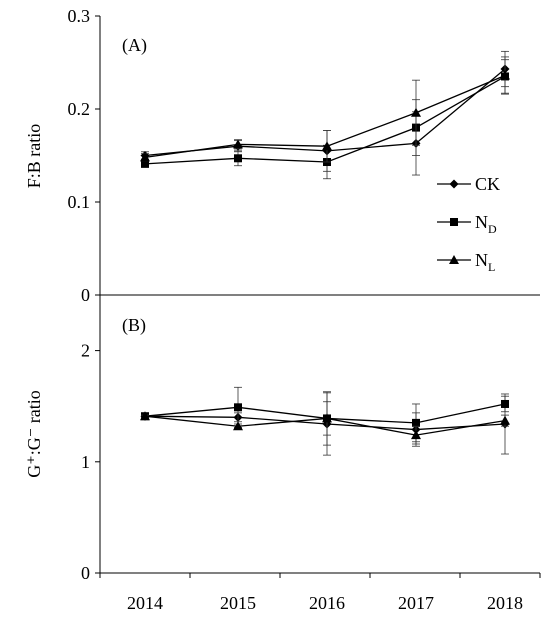 Image resolution: width=550 pixels, height=618 pixels. What do you see at coordinates (134, 45) in the screenshot?
I see `panel-a-label: (A)` at bounding box center [134, 45].